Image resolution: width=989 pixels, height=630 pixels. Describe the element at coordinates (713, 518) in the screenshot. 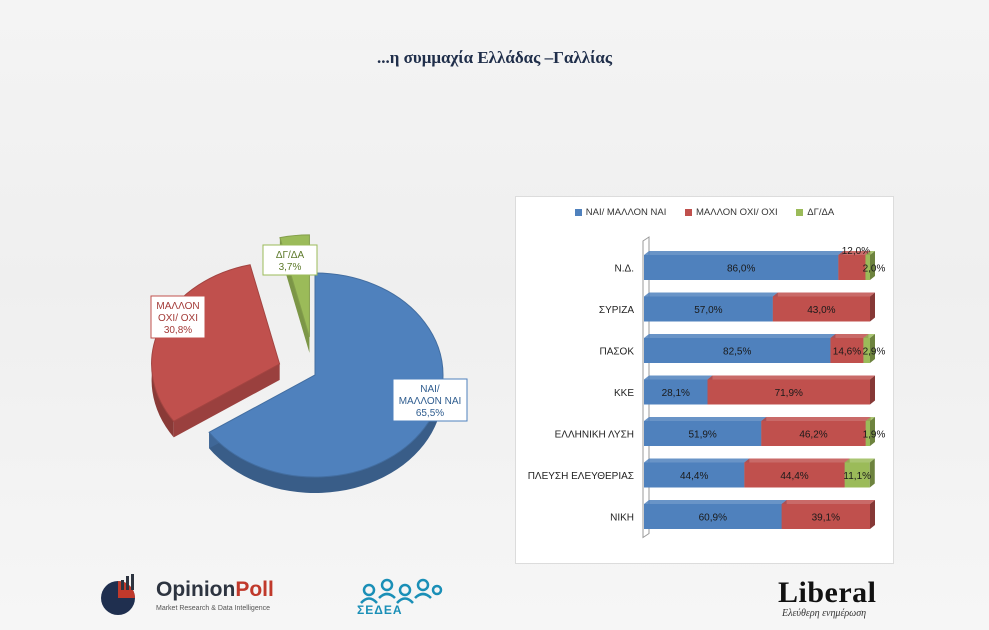

I see `data-label: 60,9%` at that location.